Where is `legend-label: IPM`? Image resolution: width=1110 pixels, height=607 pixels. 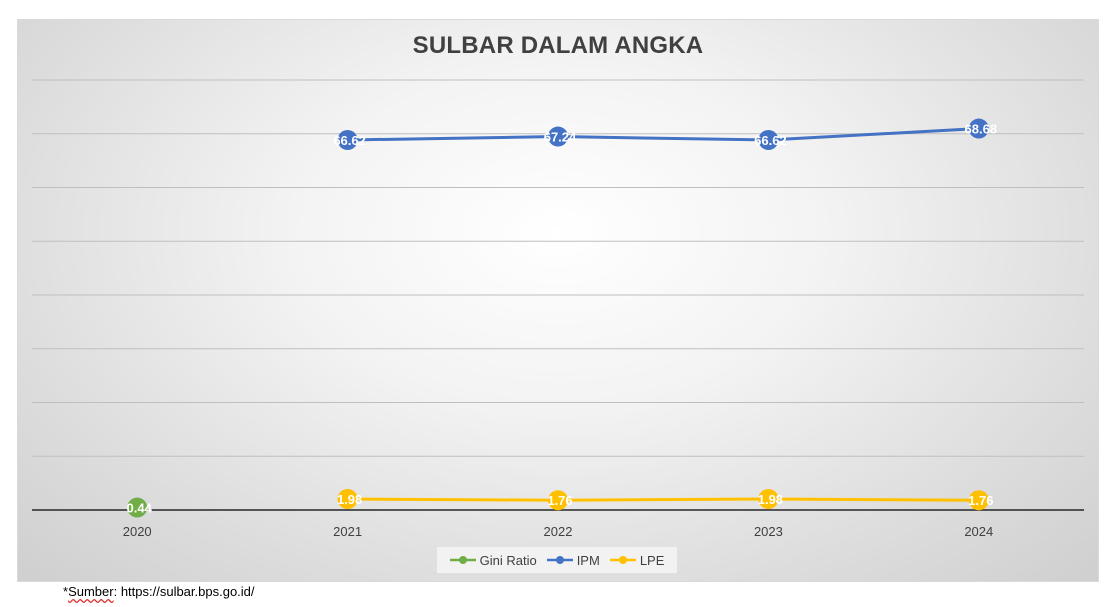
legend-label: IPM is located at coordinates (588, 560).